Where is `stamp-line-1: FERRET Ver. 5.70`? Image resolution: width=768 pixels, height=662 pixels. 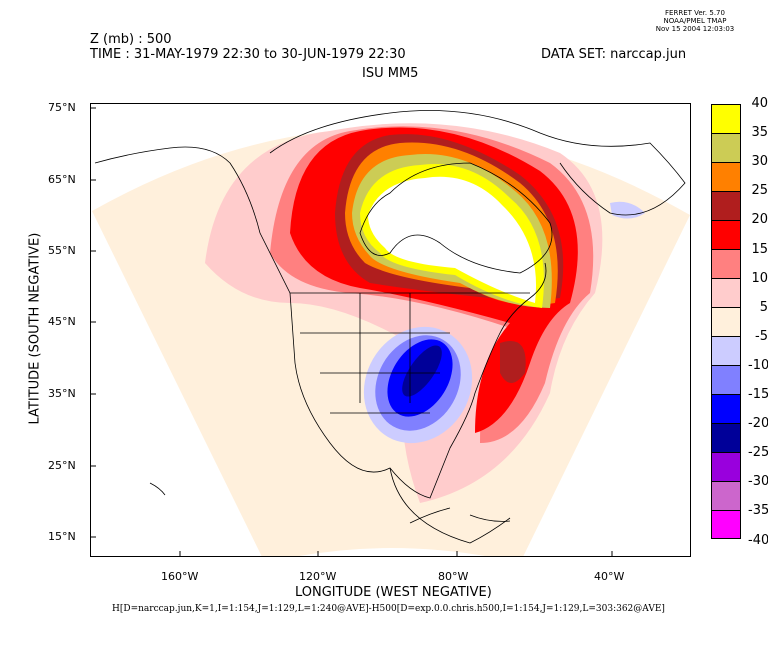
stamp-line-1: FERRET Ver. 5.70 is located at coordinates (695, 13).